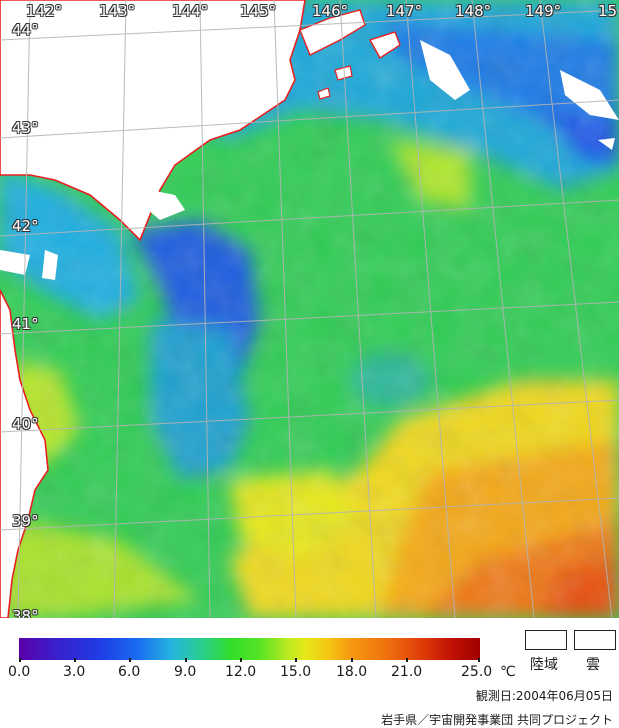  Describe the element at coordinates (330, 11) in the screenshot. I see `longitude-label: 146°` at that location.